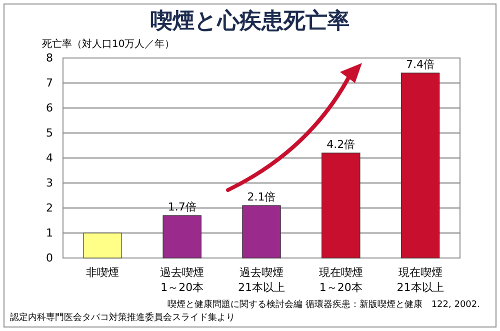  What do you see at coordinates (49, 183) in the screenshot?
I see `y-tick-label: 3` at bounding box center [49, 183].